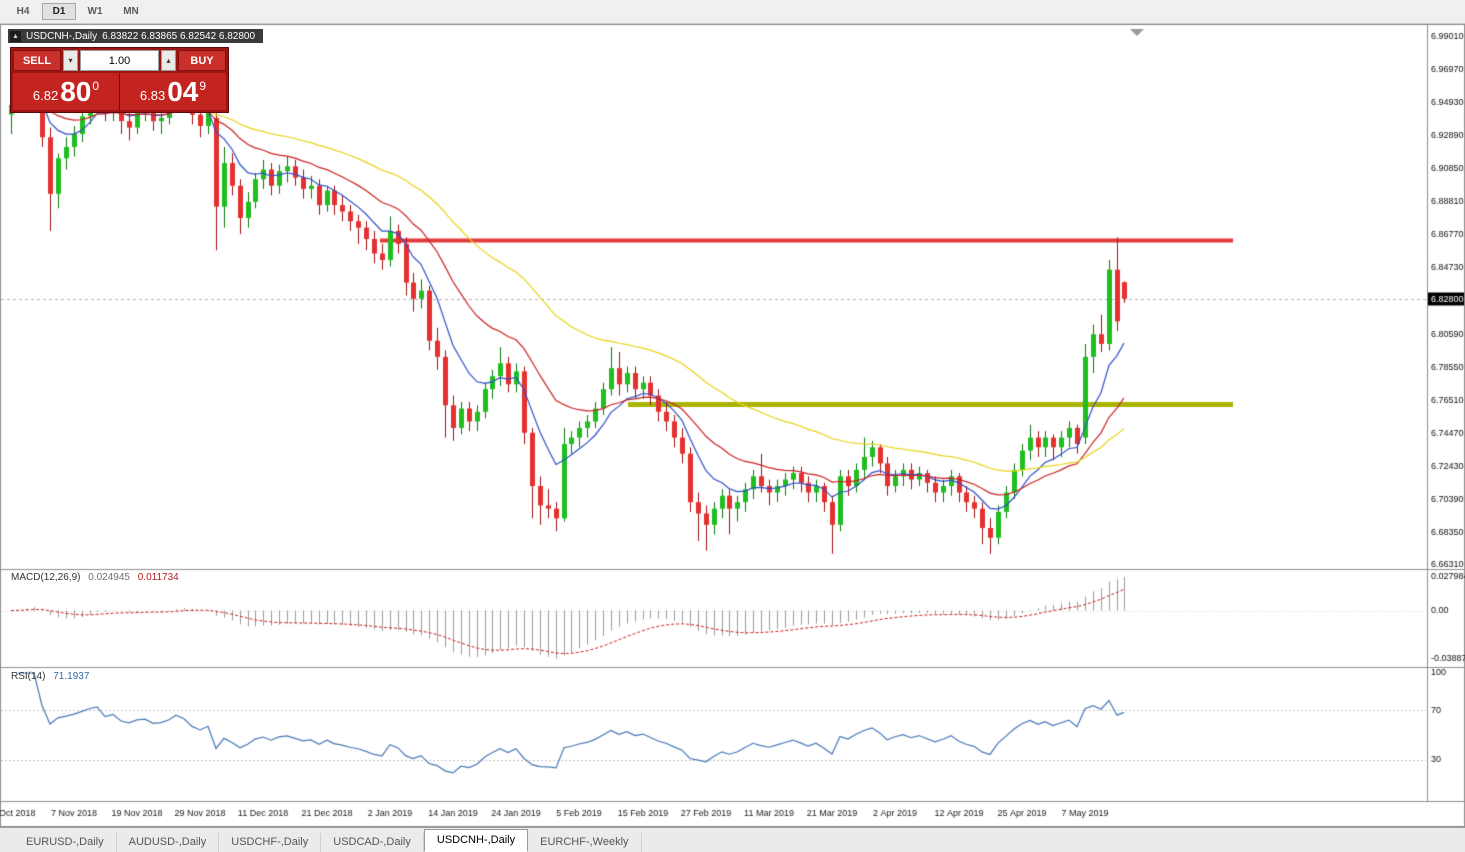 The width and height of the screenshot is (1465, 852). I want to click on volume-decrease-button: ▾, so click(70, 60).